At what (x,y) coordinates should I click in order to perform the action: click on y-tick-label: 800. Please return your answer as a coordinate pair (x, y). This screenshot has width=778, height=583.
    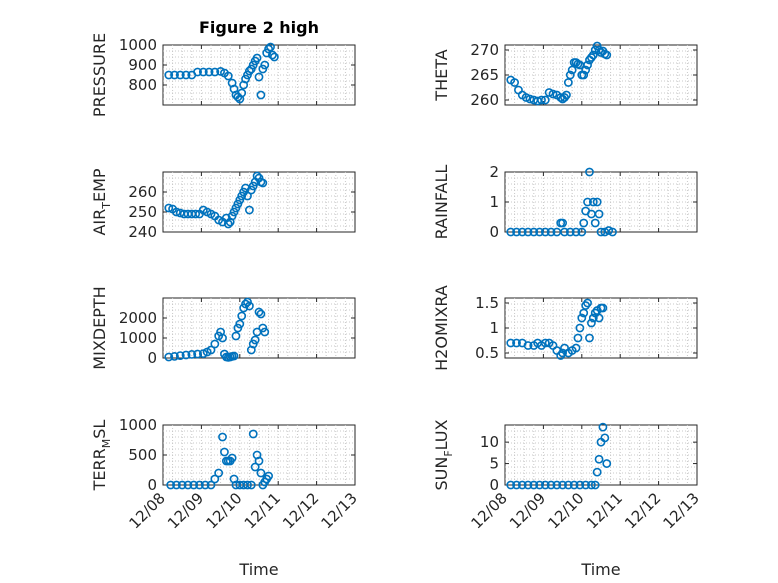
    Looking at the image, I should click on (142, 85).